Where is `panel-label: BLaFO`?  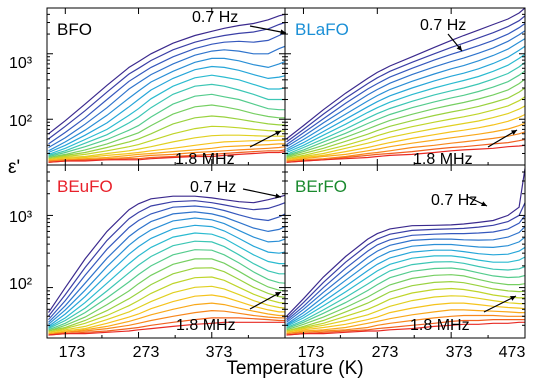 panel-label: BLaFO is located at coordinates (322, 29).